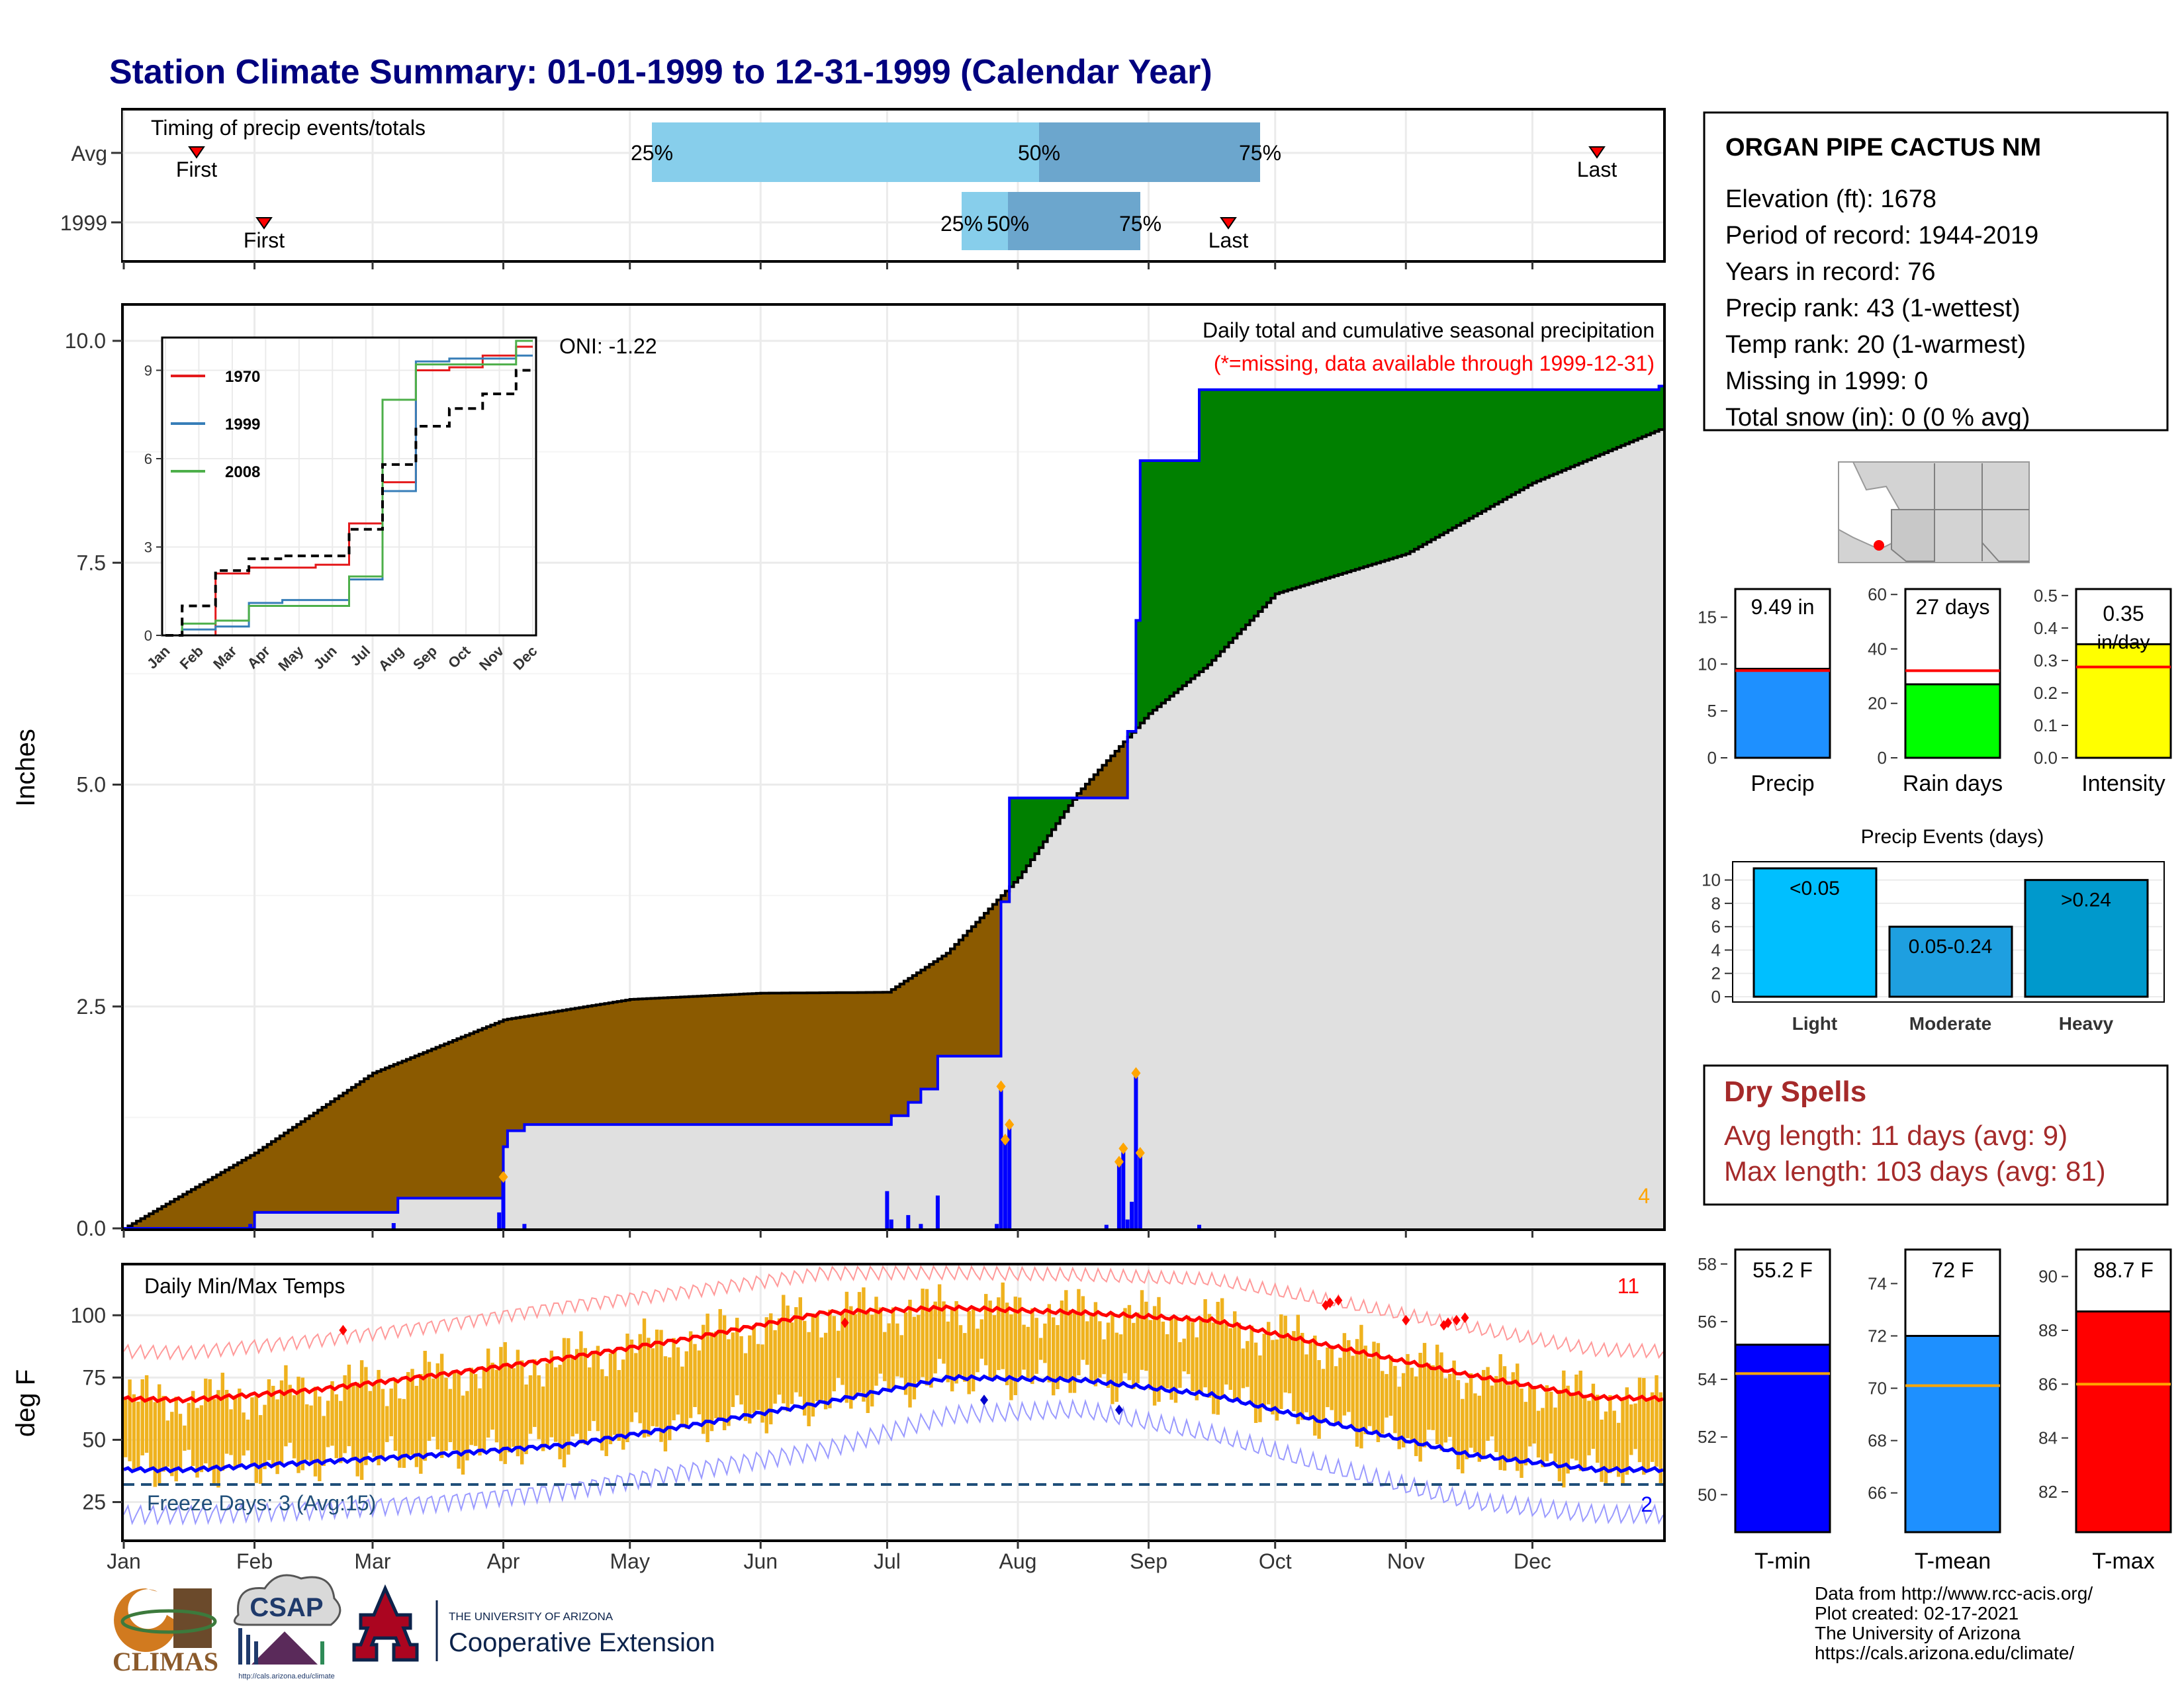  What do you see at coordinates (148, 547) in the screenshot?
I see `inset-ytick-label: 3` at bounding box center [148, 547].